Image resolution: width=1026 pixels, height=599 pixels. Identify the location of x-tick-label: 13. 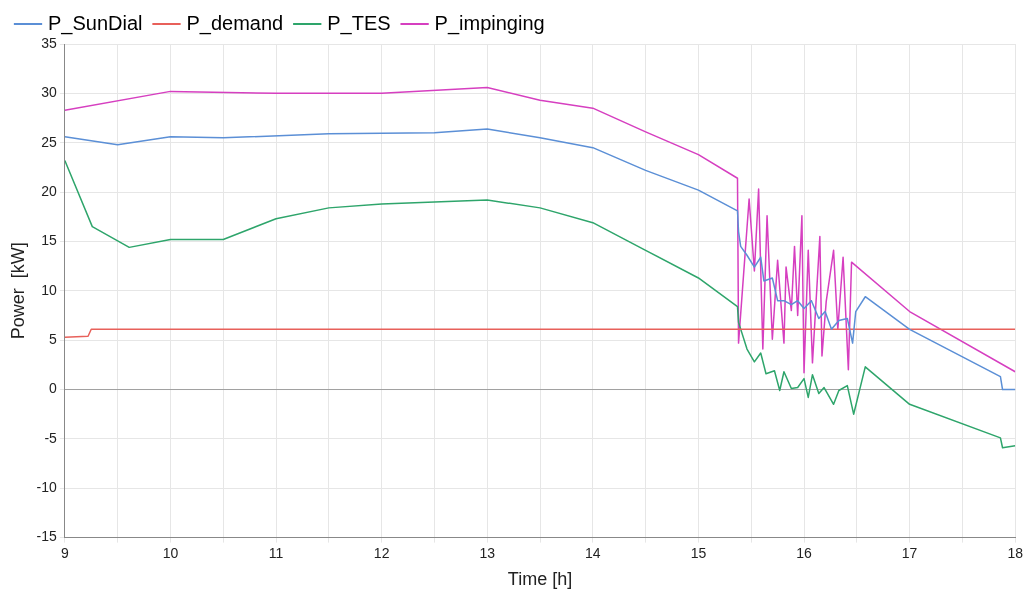
(487, 552).